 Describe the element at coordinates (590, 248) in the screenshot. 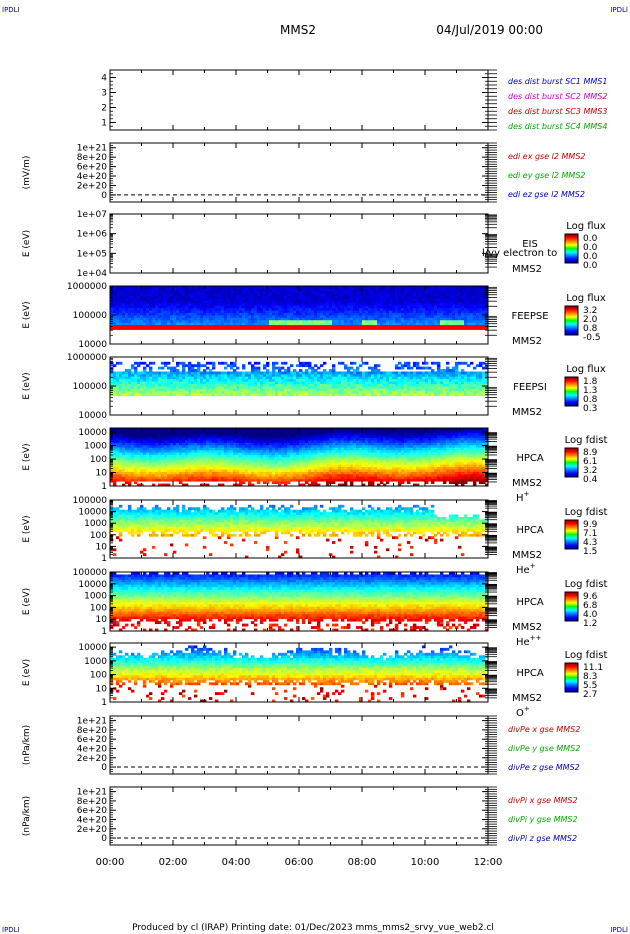

I see `colorbar-label: 0.0` at that location.